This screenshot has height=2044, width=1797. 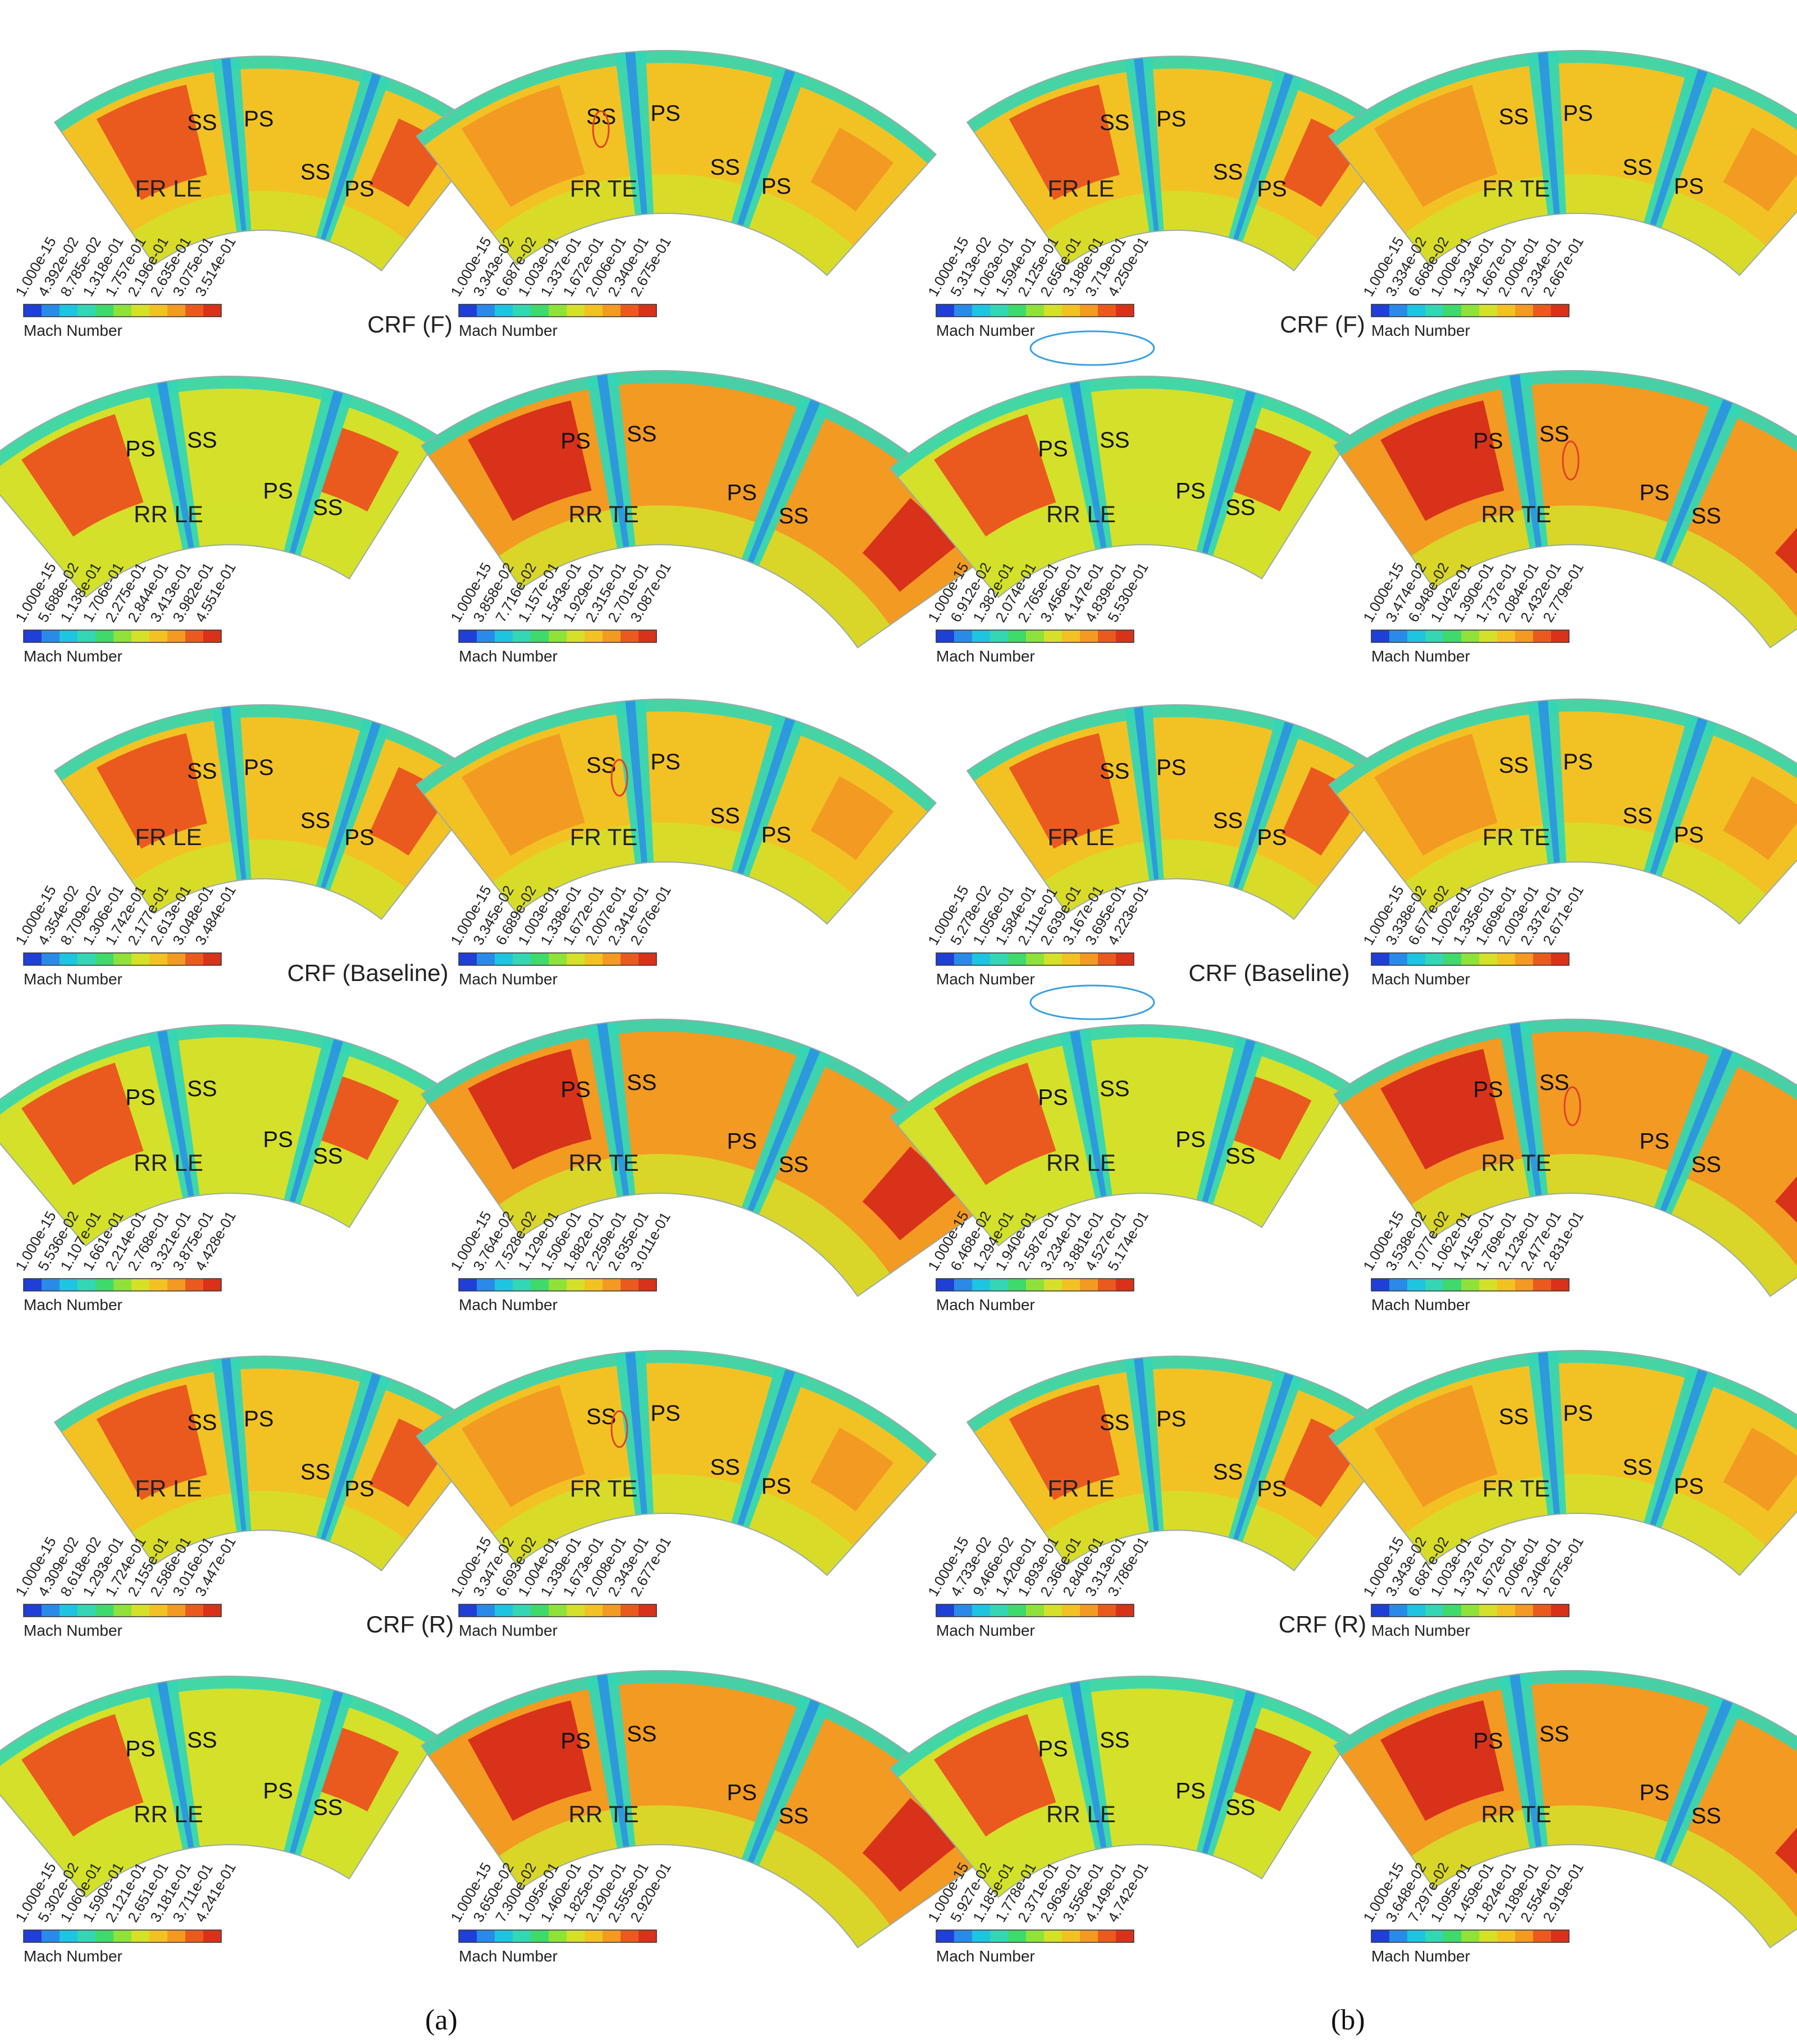 What do you see at coordinates (676, 756) in the screenshot?
I see `shroud-band` at bounding box center [676, 756].